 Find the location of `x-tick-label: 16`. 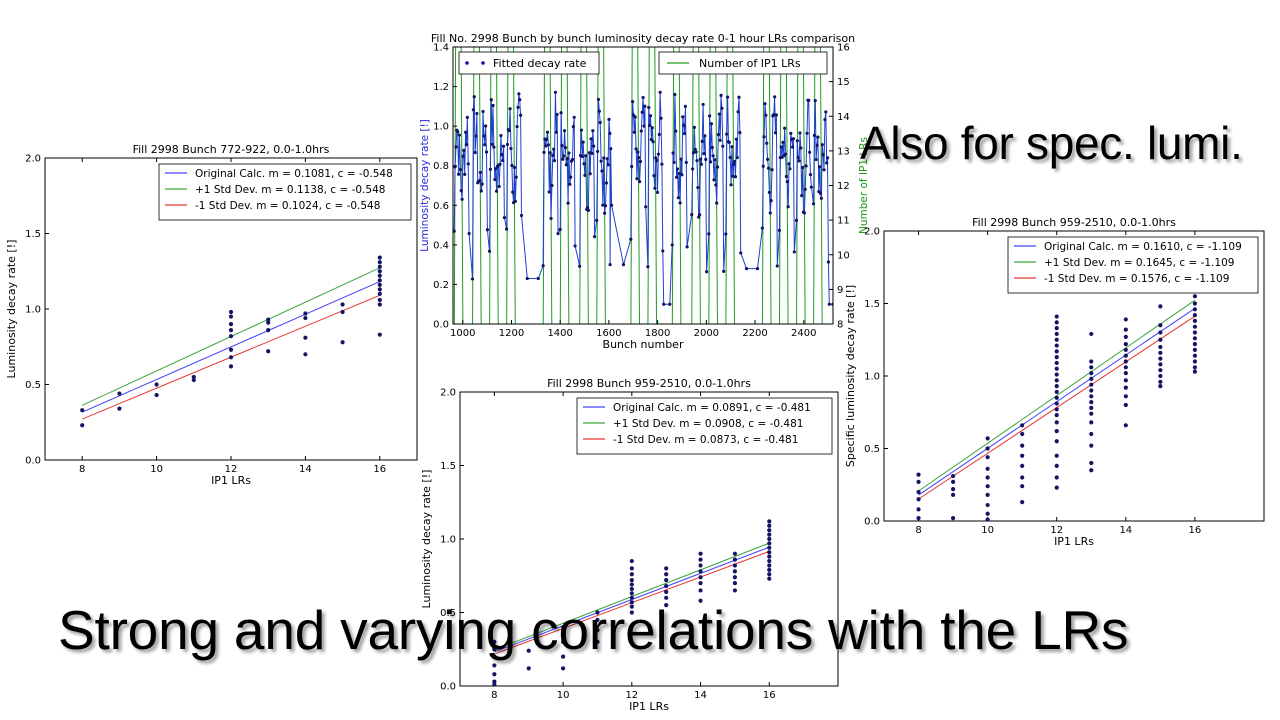

x-tick-label: 16 is located at coordinates (379, 469).